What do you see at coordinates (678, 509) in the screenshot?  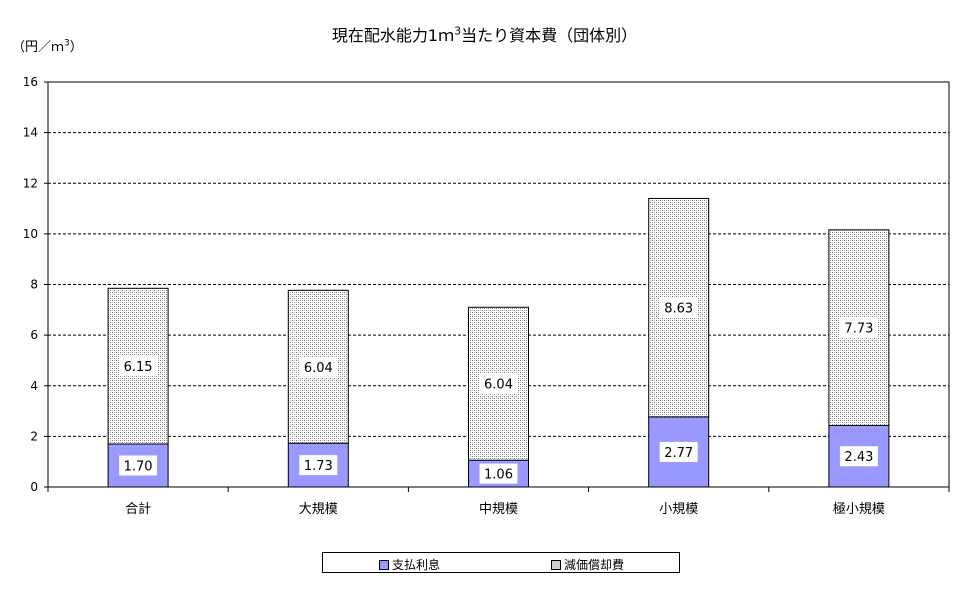 I see `x-tick-label: 小規模` at bounding box center [678, 509].